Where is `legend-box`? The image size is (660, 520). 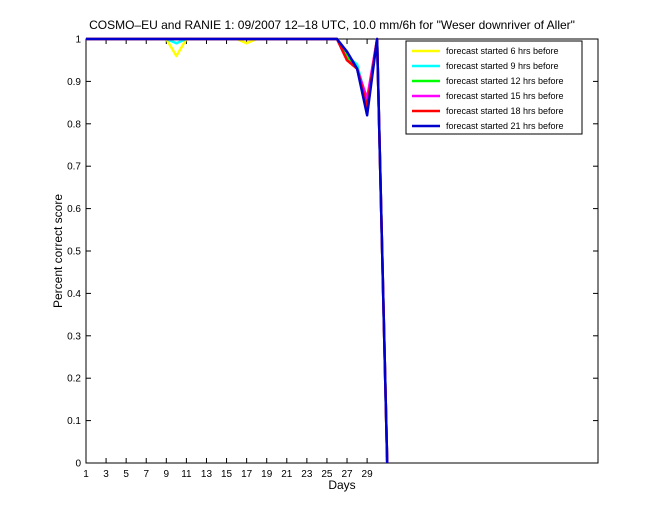 legend-box is located at coordinates (494, 87).